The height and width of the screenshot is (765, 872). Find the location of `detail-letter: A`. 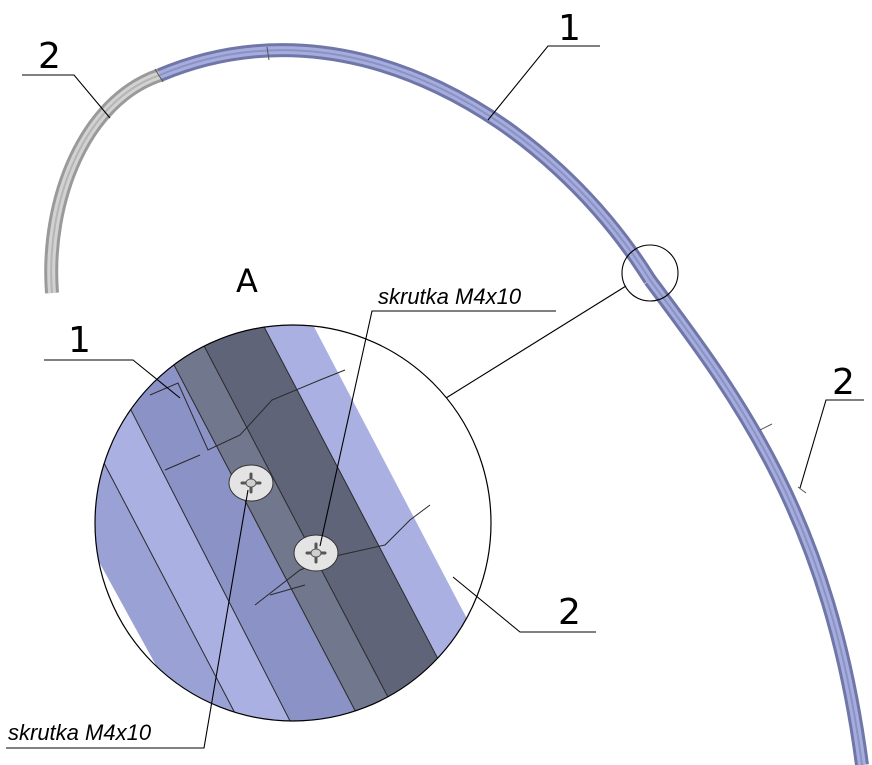

detail-letter: A is located at coordinates (247, 281).